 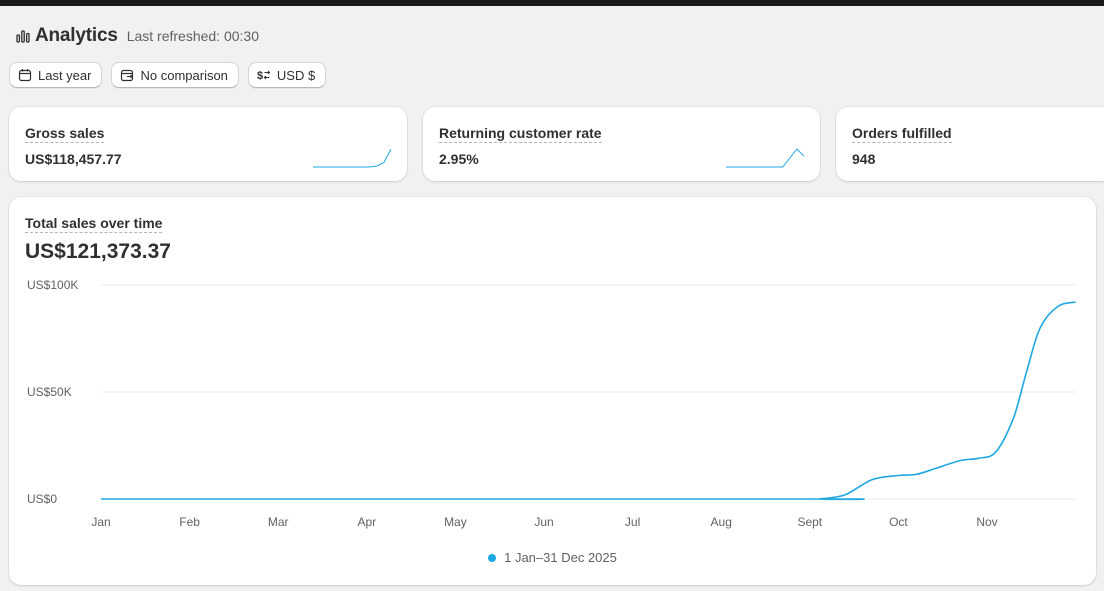 I want to click on y-tick-label: US$50K, so click(x=49, y=392).